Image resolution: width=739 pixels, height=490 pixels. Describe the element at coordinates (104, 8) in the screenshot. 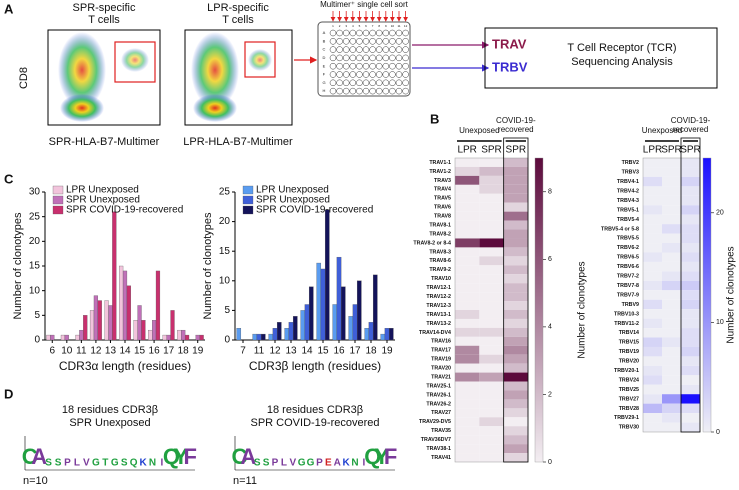

I see `plot-title: SPR-specific` at that location.